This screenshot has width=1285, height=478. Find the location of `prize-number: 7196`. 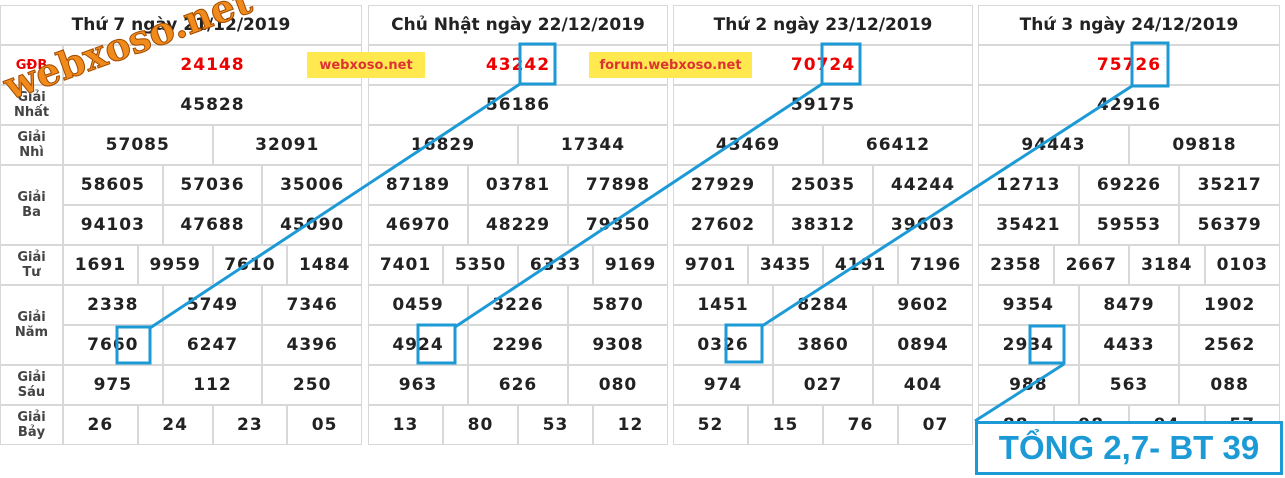

prize-number: 7196 is located at coordinates (935, 265).